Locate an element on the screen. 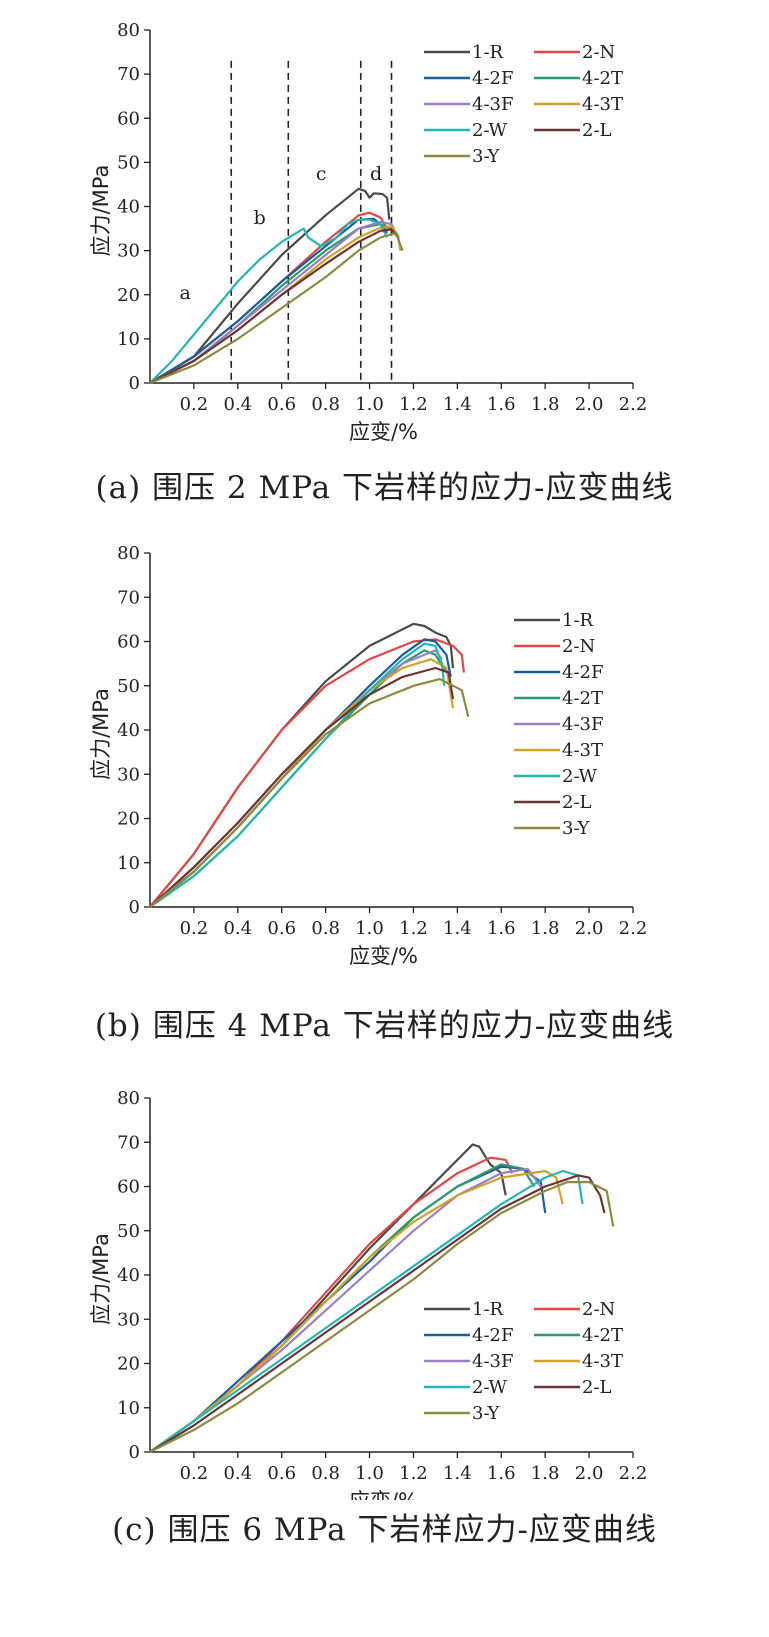 This screenshot has height=1637, width=769. stage-label: d is located at coordinates (376, 174).